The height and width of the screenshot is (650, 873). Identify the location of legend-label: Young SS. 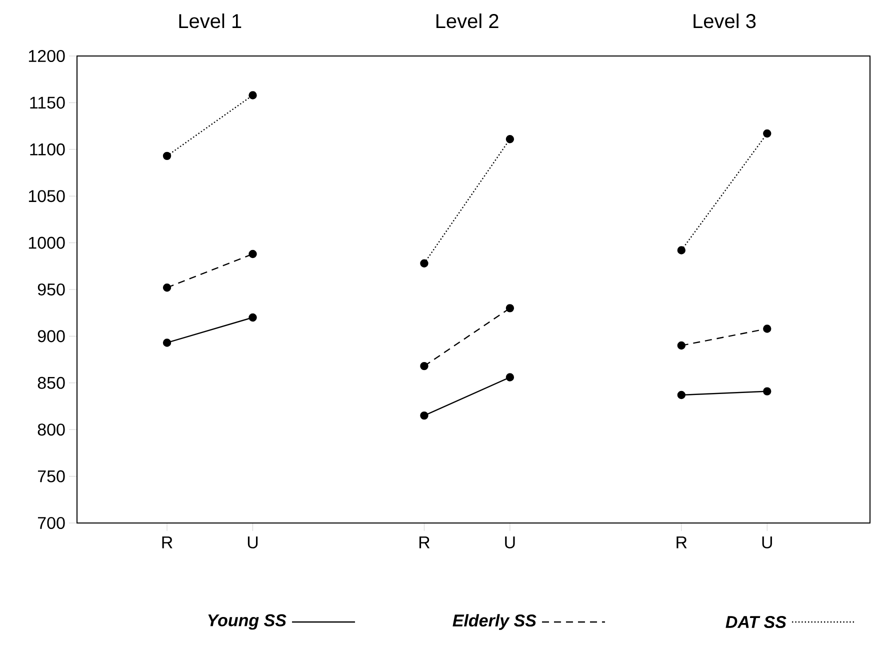
(247, 622).